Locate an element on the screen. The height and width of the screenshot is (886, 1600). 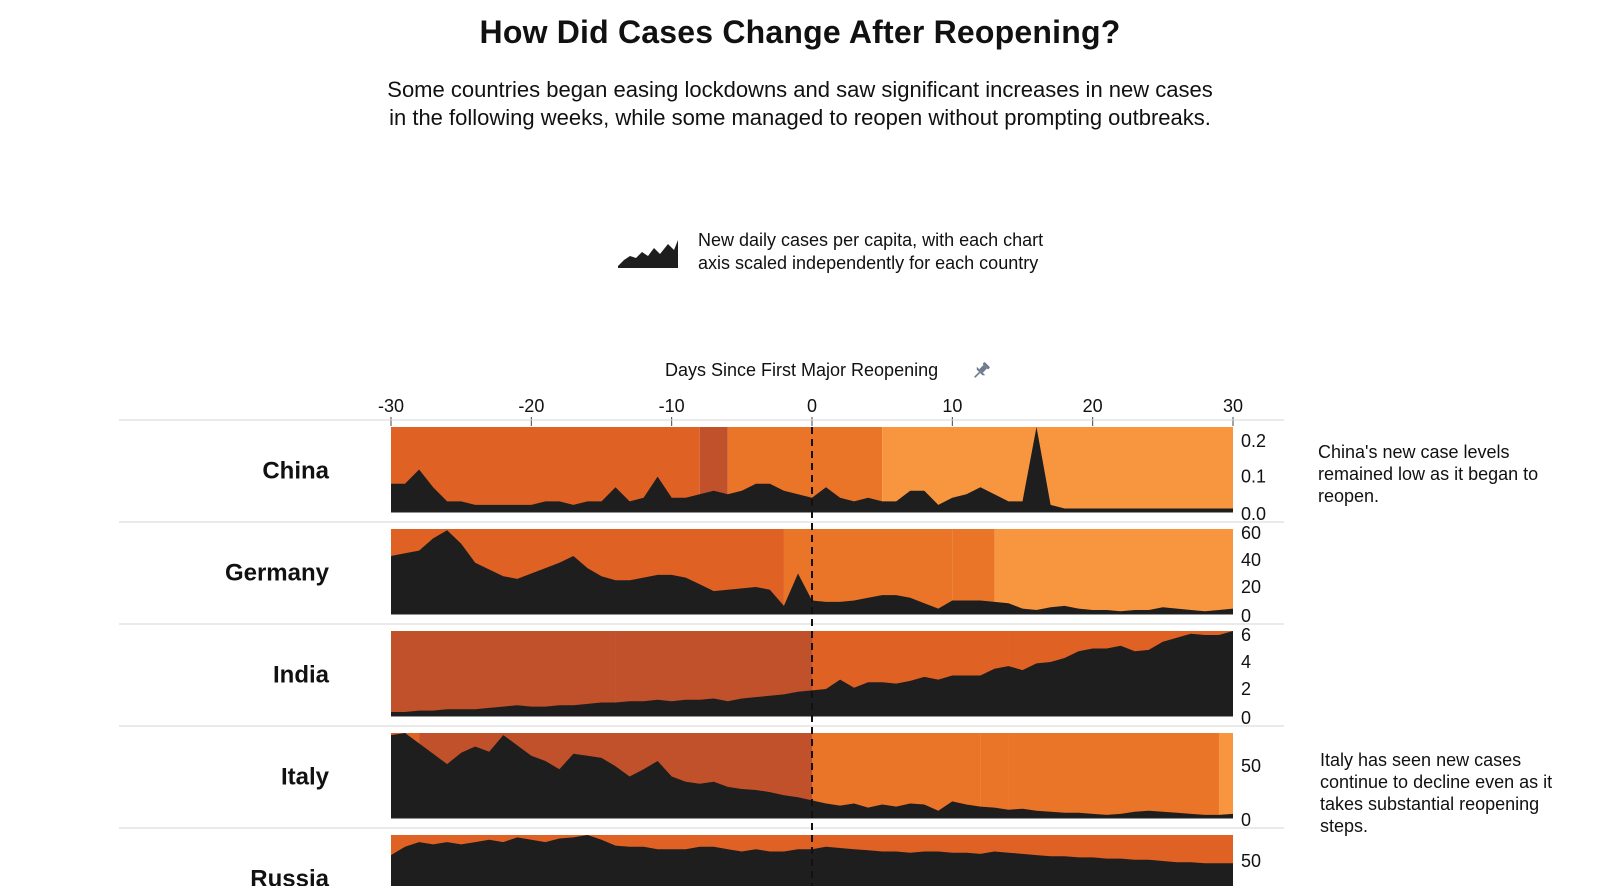
x-tick-label: -30 is located at coordinates (391, 406).